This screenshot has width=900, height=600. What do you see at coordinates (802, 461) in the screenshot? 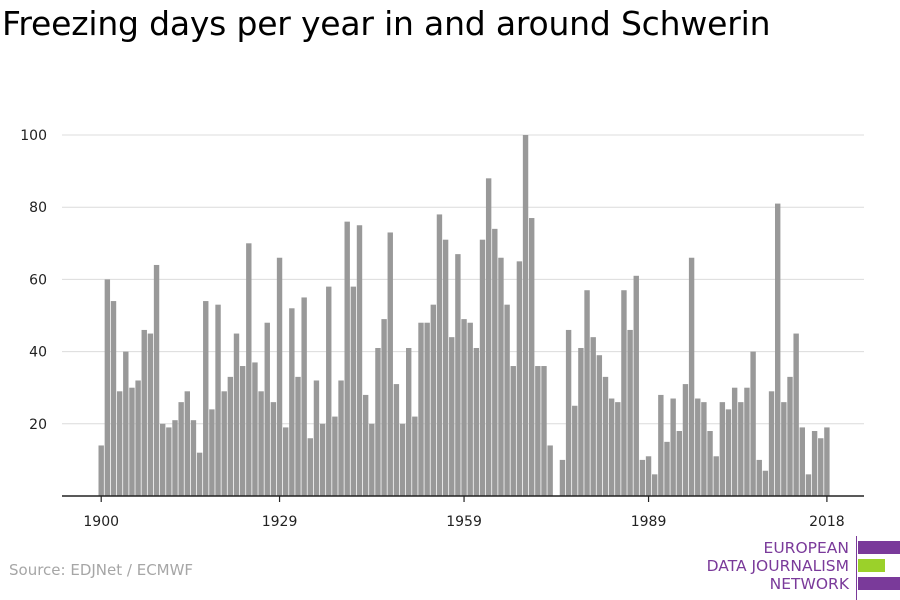
I see `bar-2014` at bounding box center [802, 461].